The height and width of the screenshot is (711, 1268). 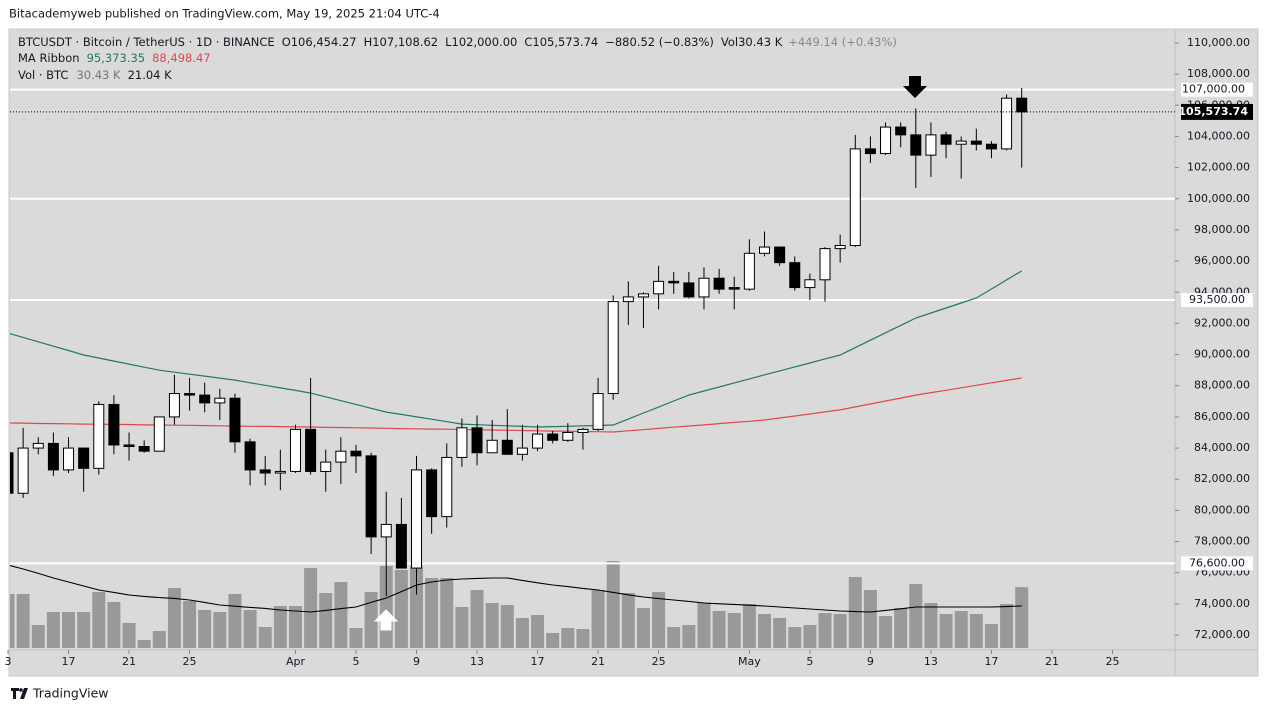 What do you see at coordinates (386, 620) in the screenshot?
I see `up-arrow` at bounding box center [386, 620].